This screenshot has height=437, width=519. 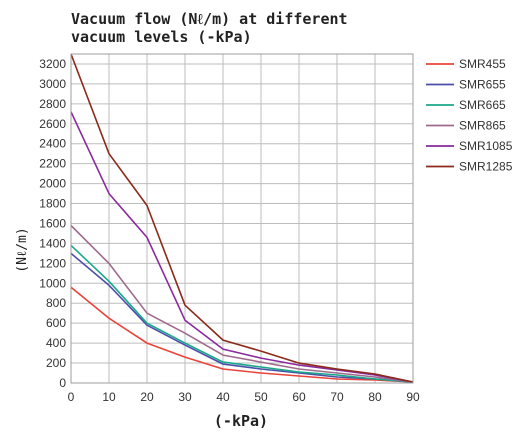 I want to click on y-tick-label: 2400, so click(x=52, y=144).